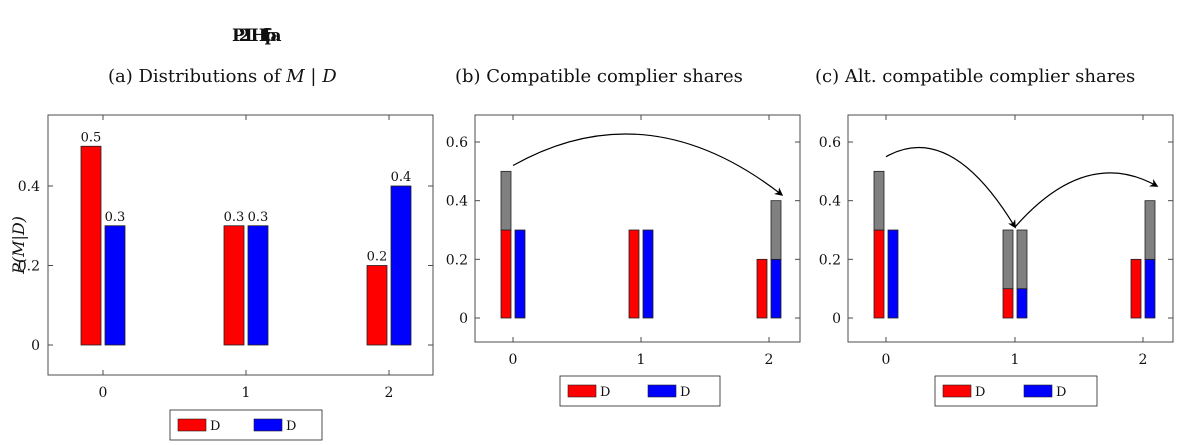 The width and height of the screenshot is (1195, 445). Describe the element at coordinates (222, 76) in the screenshot. I see `caption-a: (a) Distributions of M | D` at that location.